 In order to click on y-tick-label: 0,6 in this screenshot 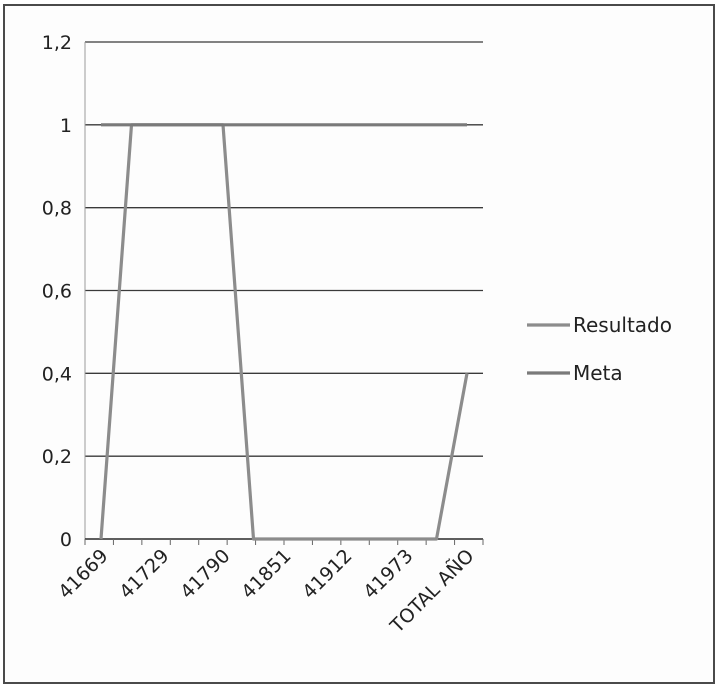, I will do `click(57, 292)`.